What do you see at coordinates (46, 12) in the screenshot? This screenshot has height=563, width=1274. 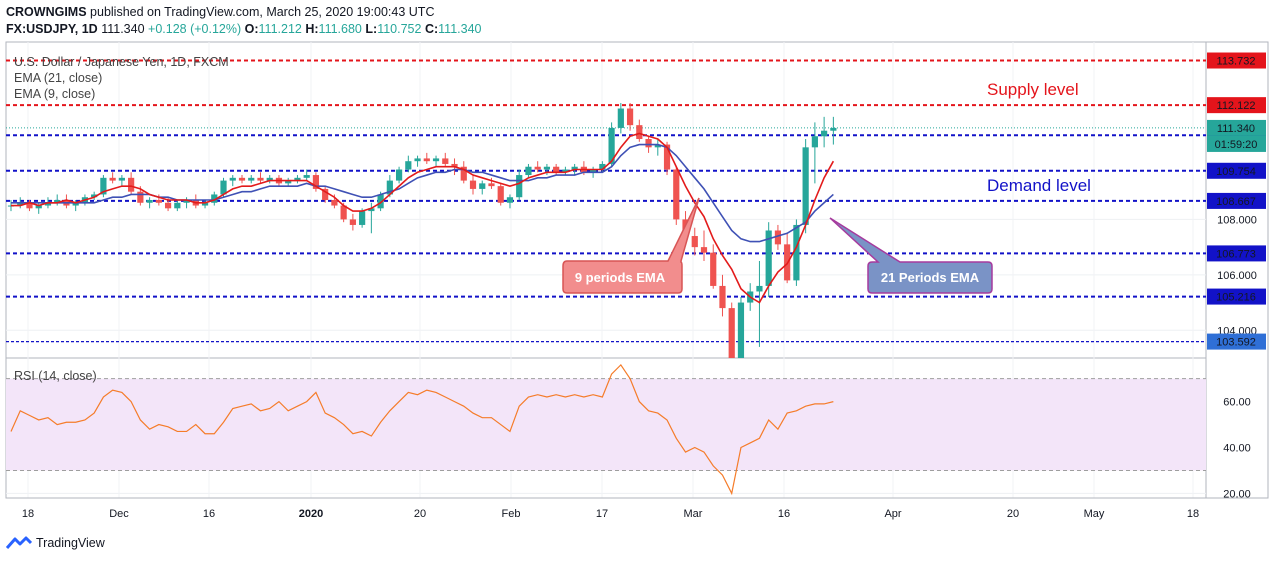 I see `publisher-name: CROWNGIMS` at bounding box center [46, 12].